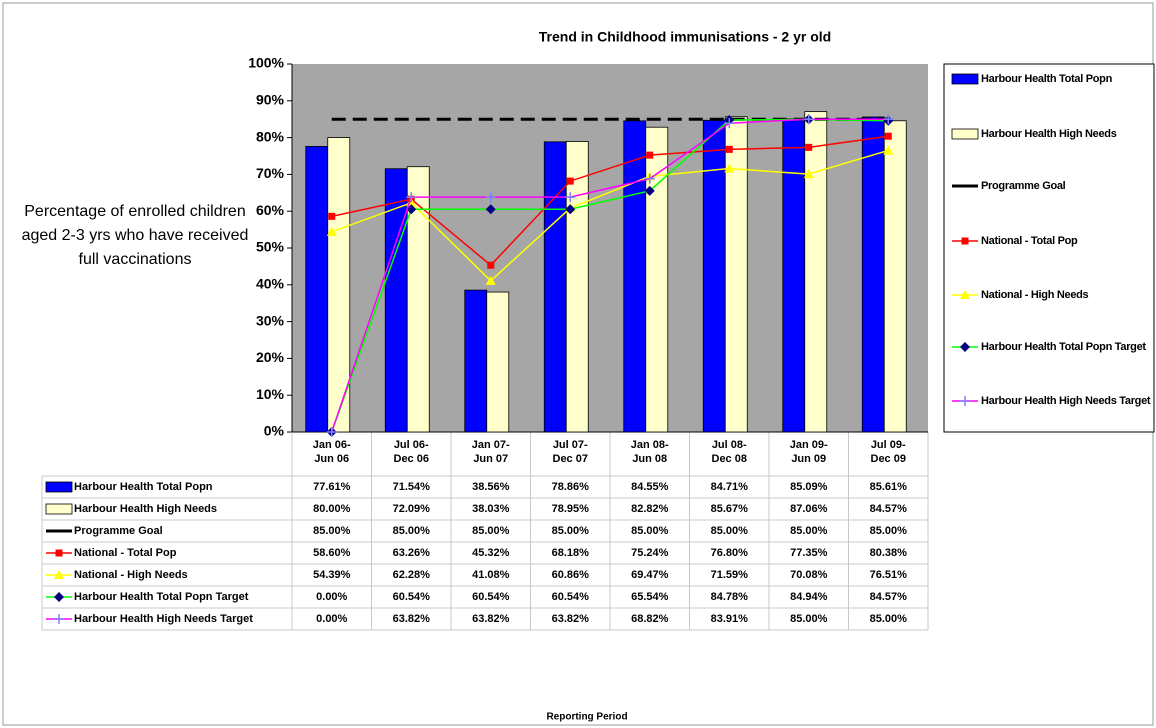  Describe the element at coordinates (332, 575) in the screenshot. I see `table-cell: 54.39%` at that location.